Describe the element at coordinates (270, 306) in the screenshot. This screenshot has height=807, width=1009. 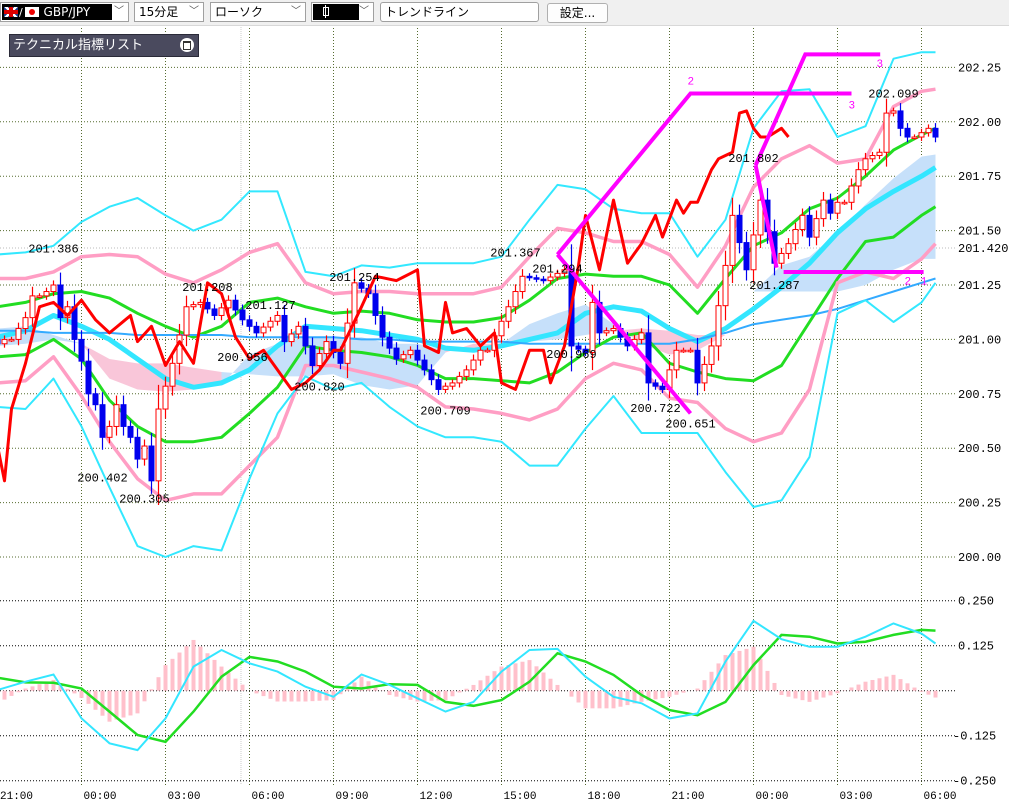
I see `high-label: 201.127` at that location.